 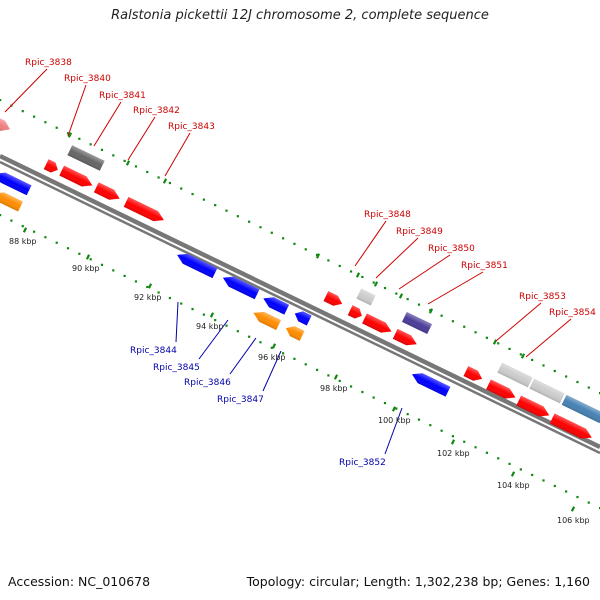 What do you see at coordinates (122, 96) in the screenshot?
I see `gene-label-forward: Rpic_3841` at bounding box center [122, 96].